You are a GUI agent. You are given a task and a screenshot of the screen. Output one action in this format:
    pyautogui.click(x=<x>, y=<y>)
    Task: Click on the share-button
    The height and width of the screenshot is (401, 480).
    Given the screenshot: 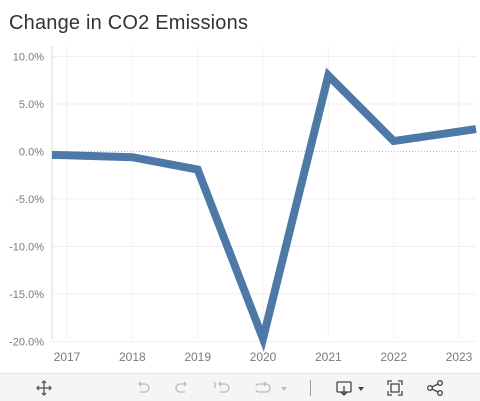 What is the action you would take?
    pyautogui.click(x=435, y=388)
    